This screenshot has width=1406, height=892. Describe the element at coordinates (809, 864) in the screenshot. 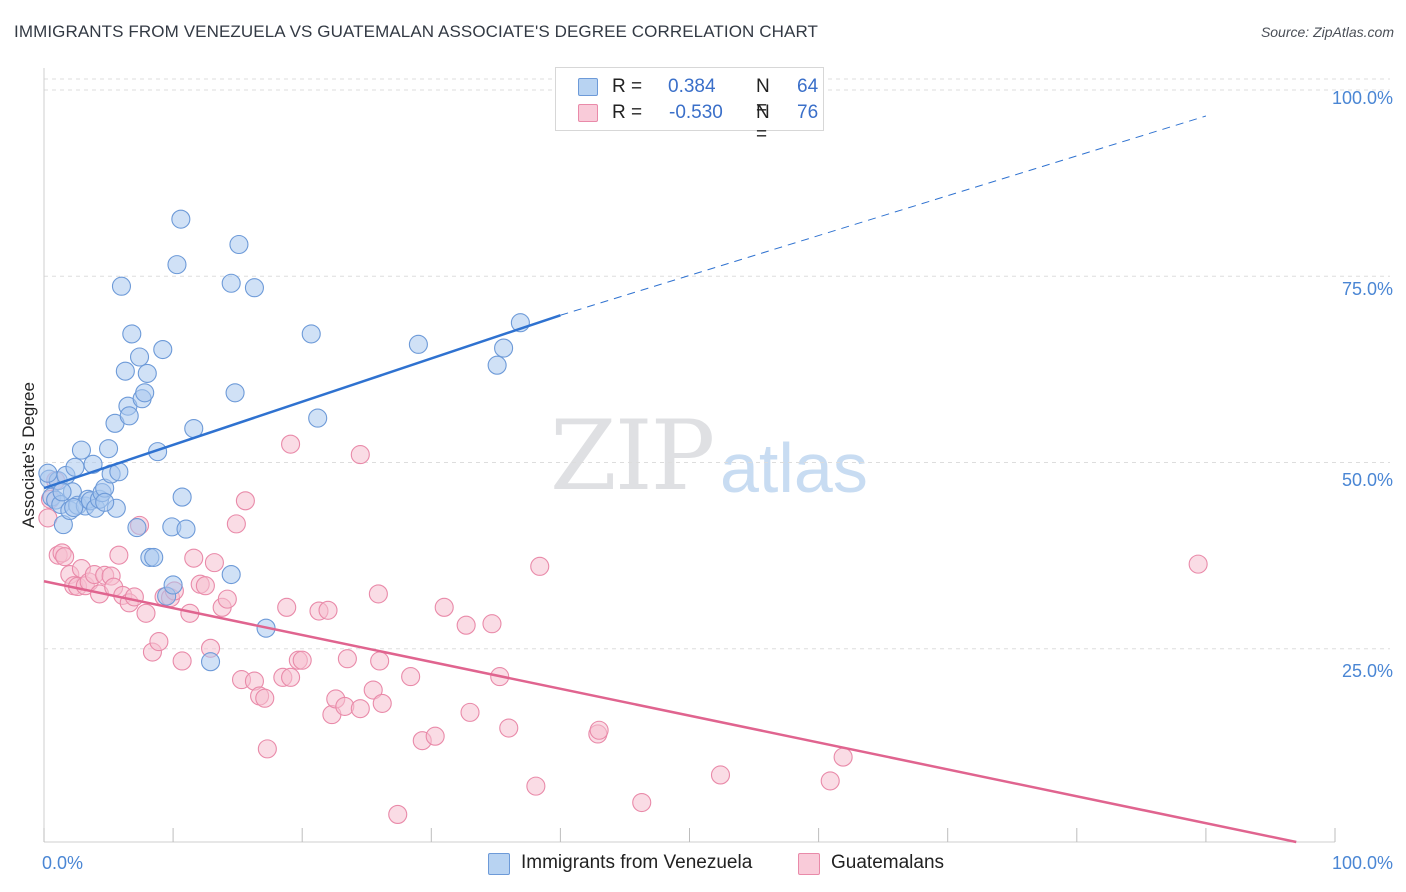

I see `bottom-legend-swatch-pink` at that location.